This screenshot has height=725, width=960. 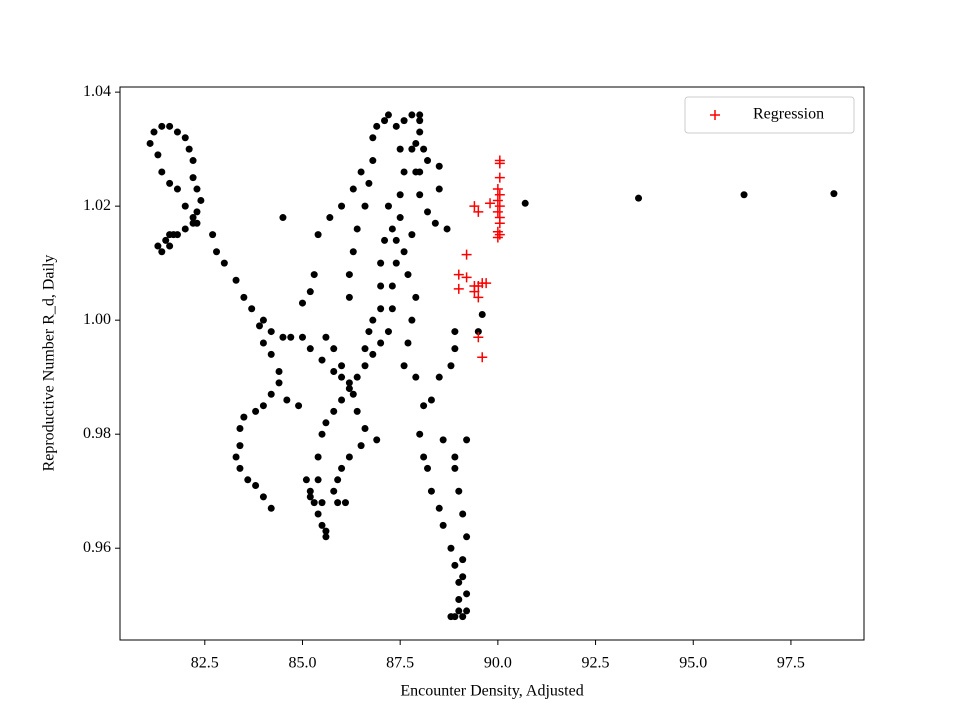 What do you see at coordinates (302, 663) in the screenshot?
I see `x-tick-label: 85.0` at bounding box center [302, 663].